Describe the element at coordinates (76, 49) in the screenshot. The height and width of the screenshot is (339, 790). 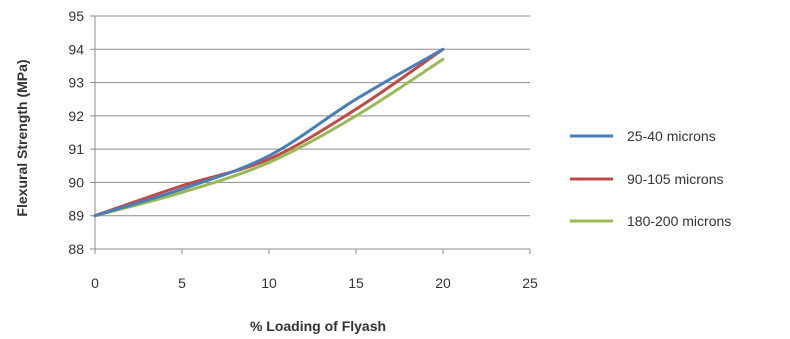
I see `y-tick-label: 94` at that location.